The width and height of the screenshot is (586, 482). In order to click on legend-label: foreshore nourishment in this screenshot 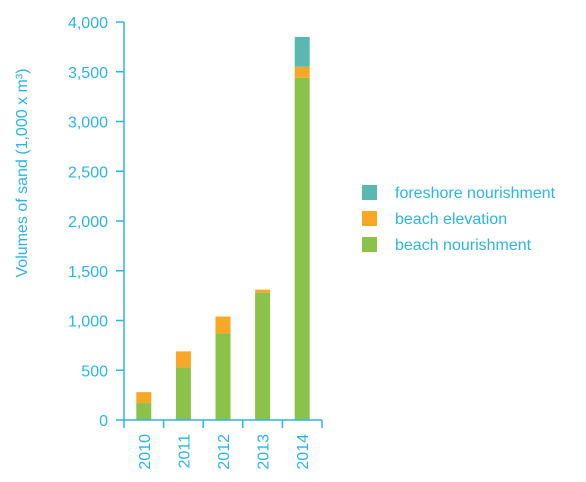, I will do `click(475, 193)`.